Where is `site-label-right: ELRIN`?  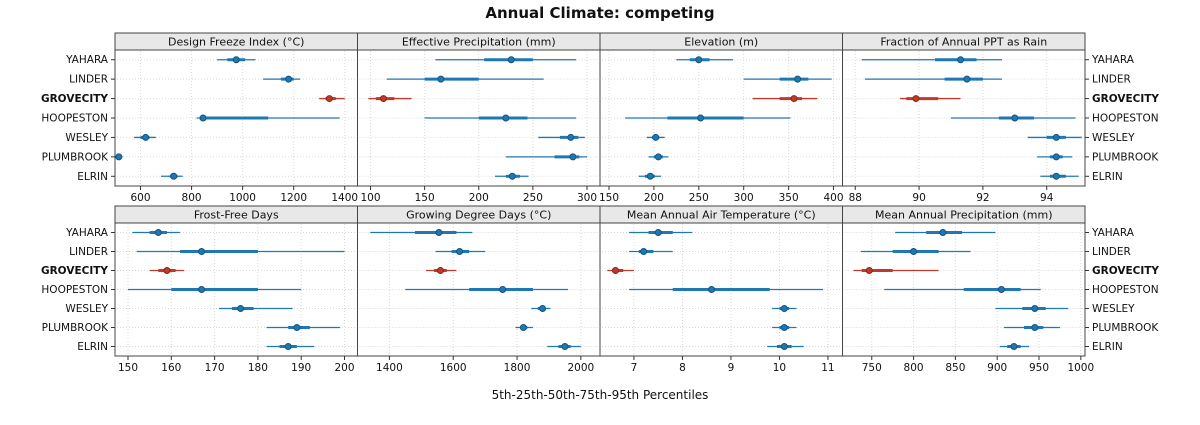 site-label-right: ELRIN is located at coordinates (1107, 347).